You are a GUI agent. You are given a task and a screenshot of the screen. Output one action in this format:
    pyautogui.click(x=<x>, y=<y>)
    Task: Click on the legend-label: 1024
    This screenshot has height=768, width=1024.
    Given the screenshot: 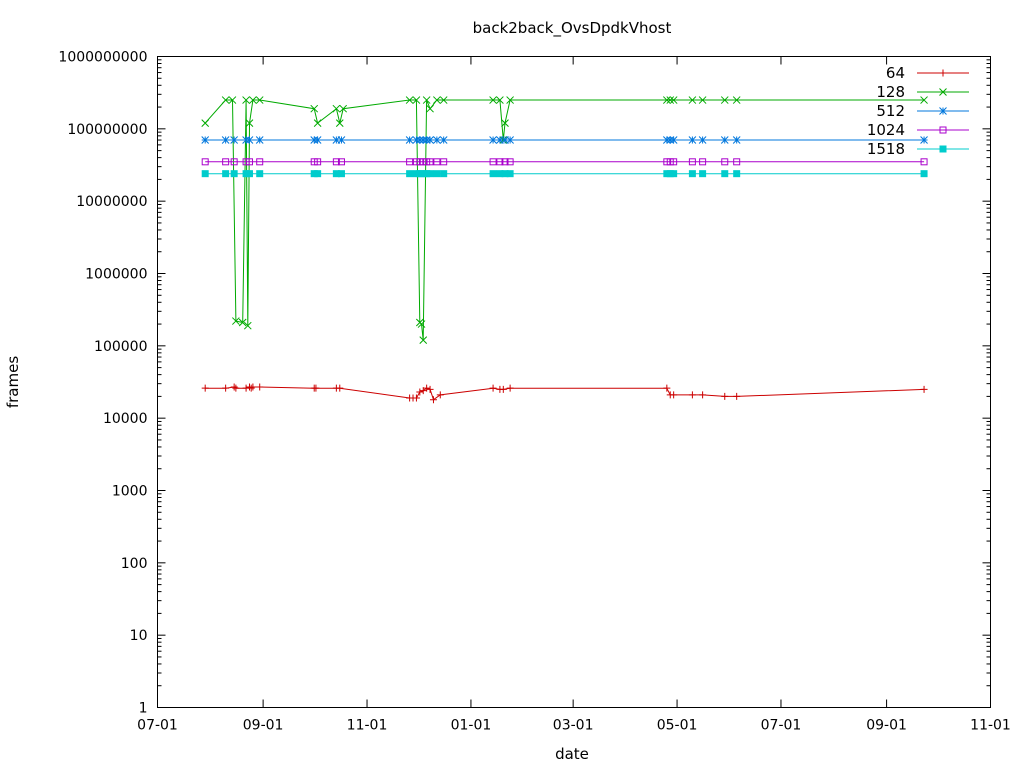 What is the action you would take?
    pyautogui.click(x=886, y=130)
    